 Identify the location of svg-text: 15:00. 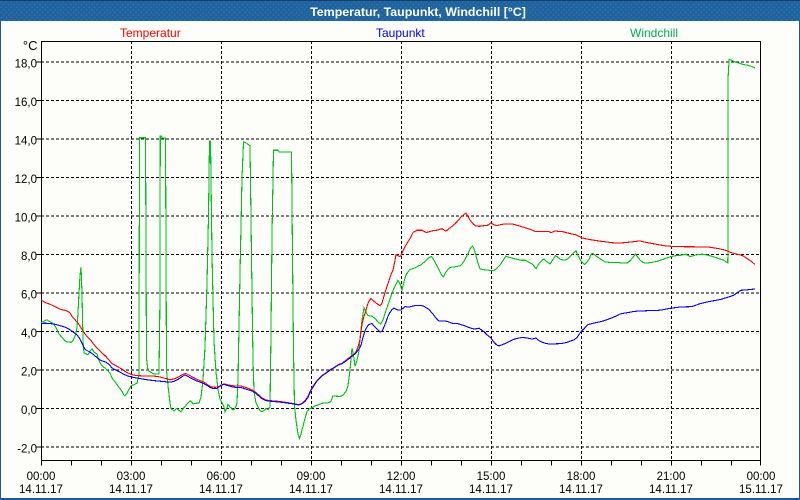
(491, 477).